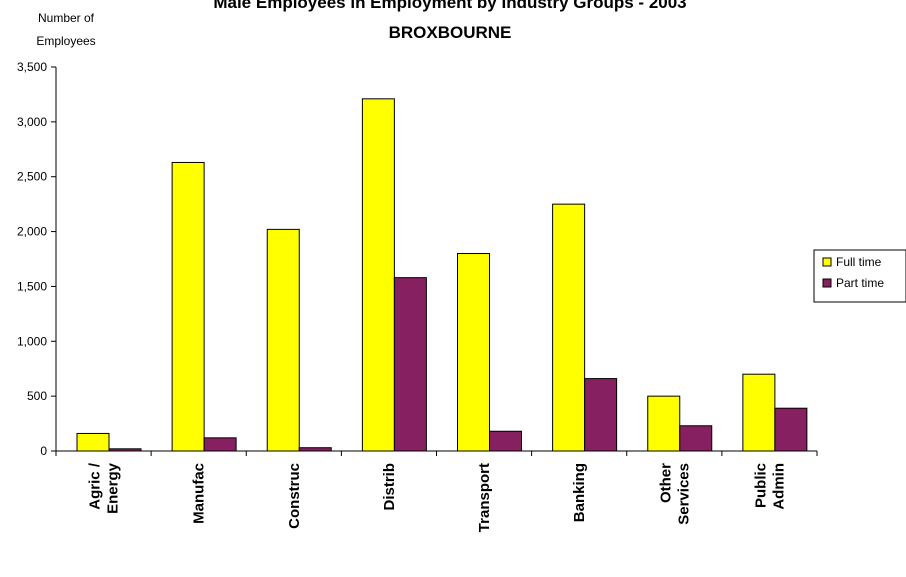 The width and height of the screenshot is (906, 577). Describe the element at coordinates (579, 492) in the screenshot. I see `x-category-label: Banking` at that location.